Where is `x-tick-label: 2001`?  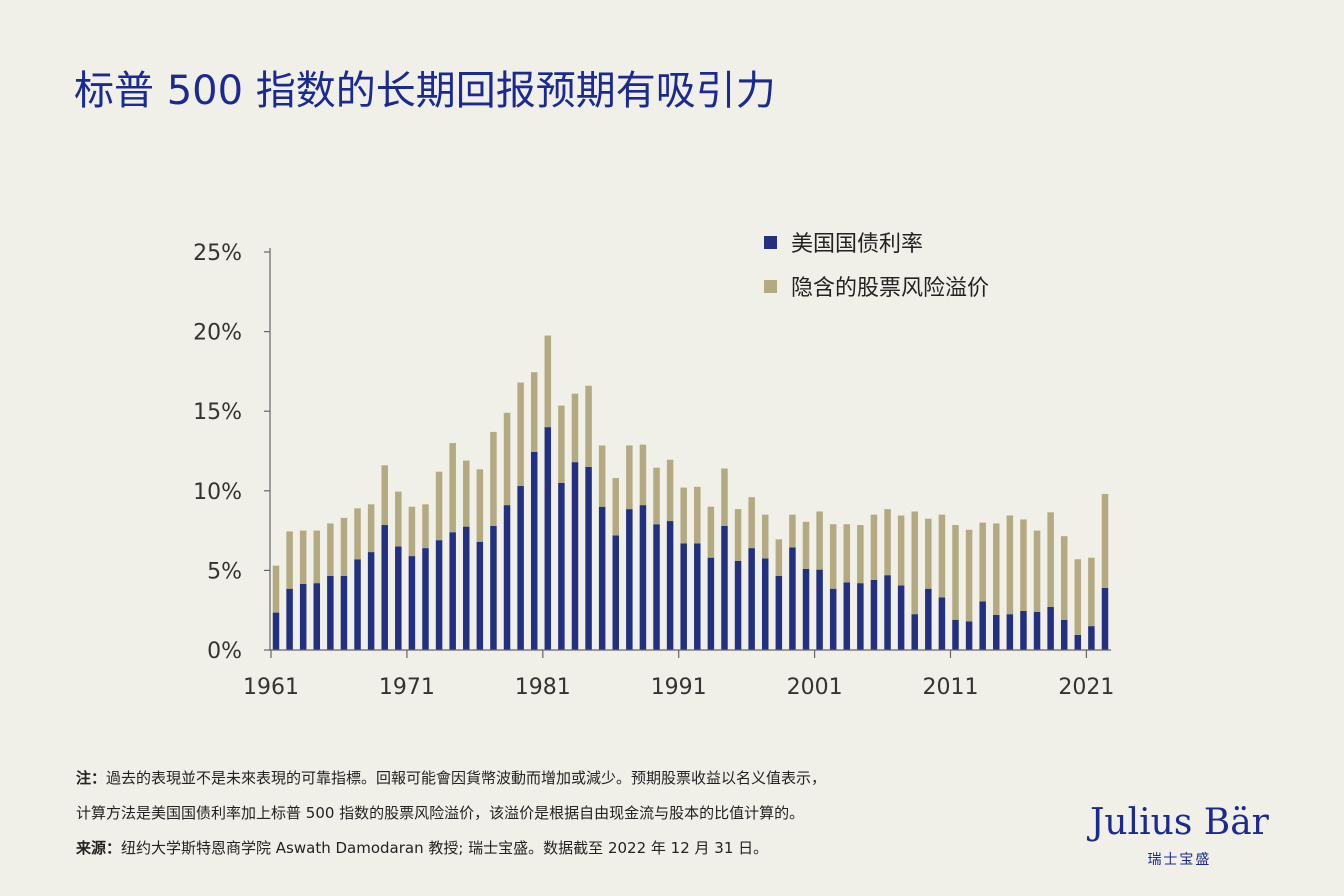 x-tick-label: 2001 is located at coordinates (815, 687).